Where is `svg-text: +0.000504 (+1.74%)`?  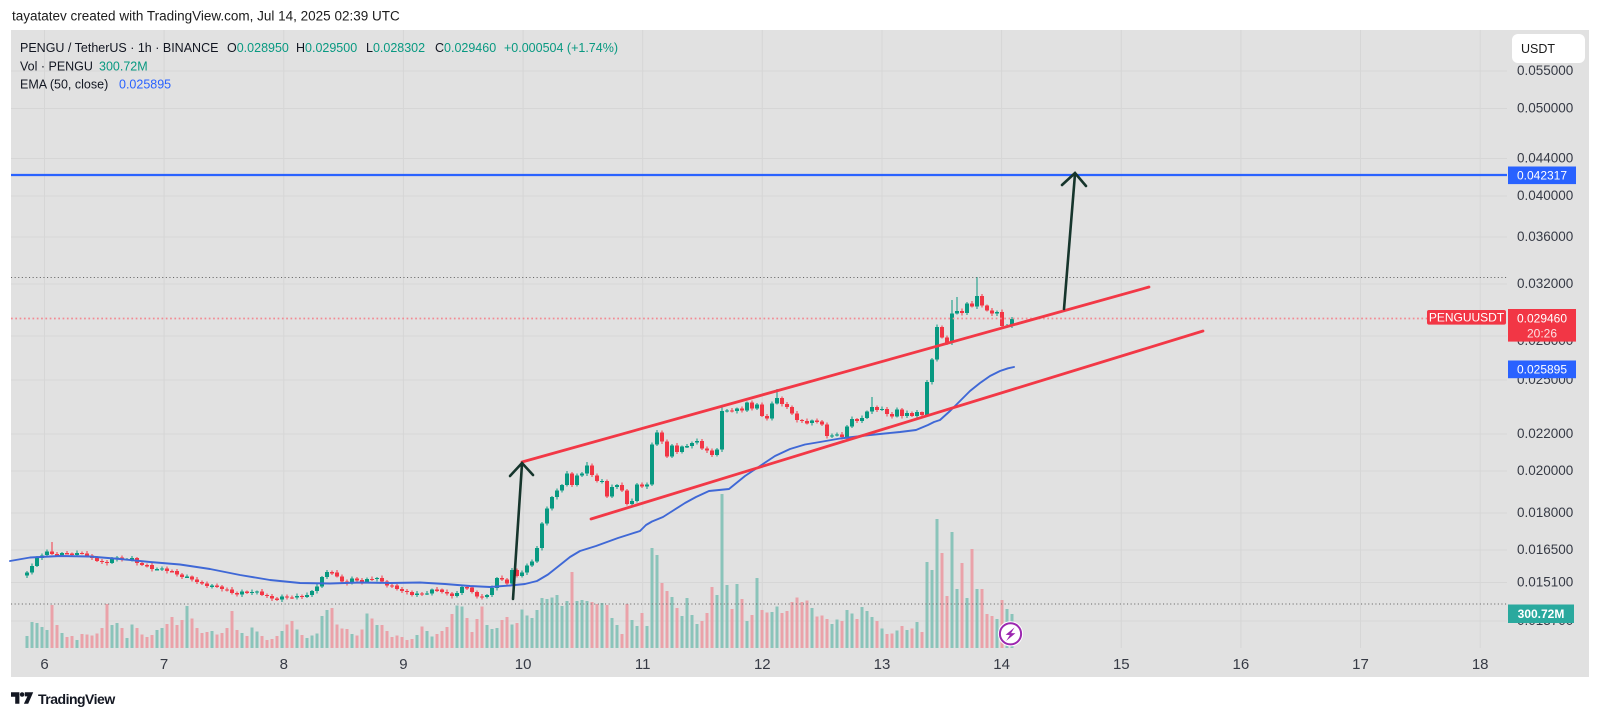
svg-text: +0.000504 (+1.74%) is located at coordinates (561, 48).